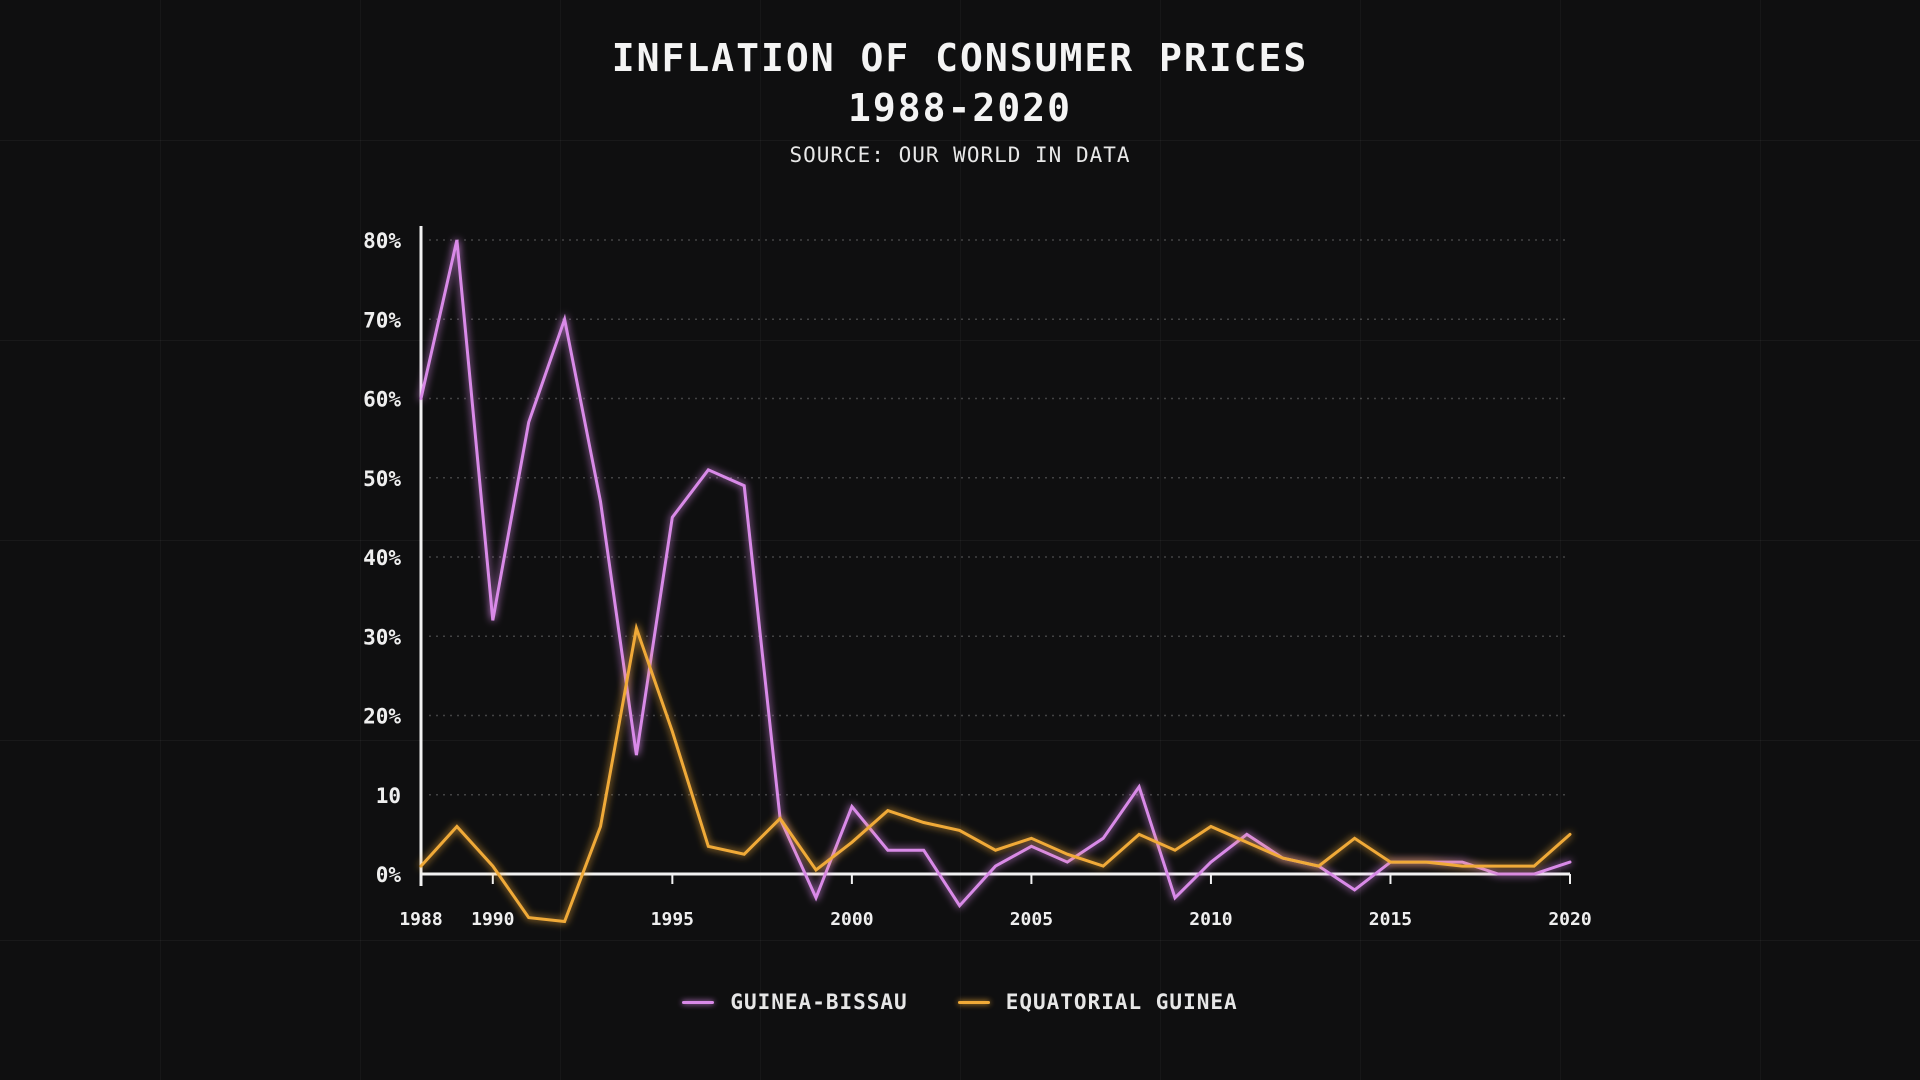 This screenshot has height=1080, width=1920. Describe the element at coordinates (382, 558) in the screenshot. I see `y-tick-label-40: 40%` at that location.